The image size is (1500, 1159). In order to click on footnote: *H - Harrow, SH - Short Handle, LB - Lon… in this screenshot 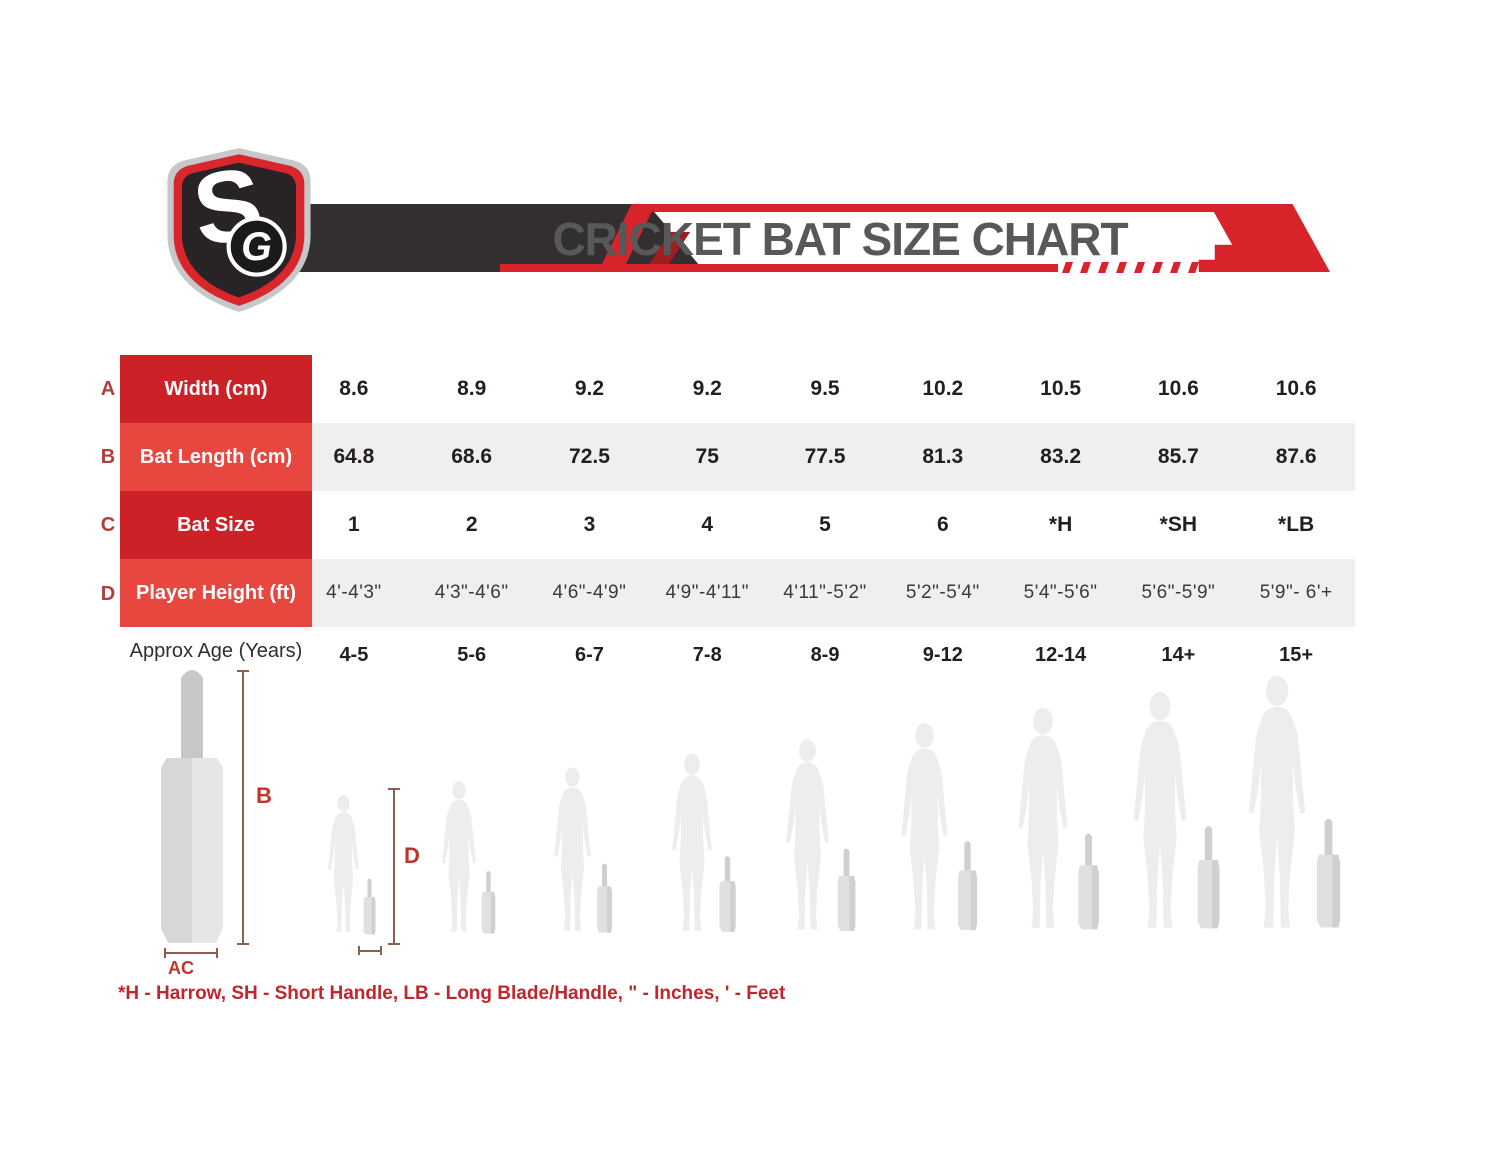, I will do `click(452, 993)`.